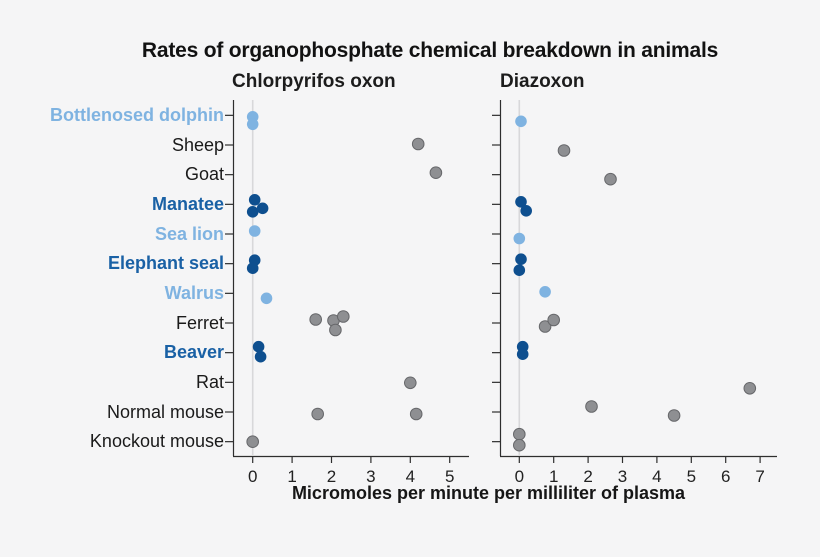 The width and height of the screenshot is (820, 557). I want to click on row-label-normal-mouse: Normal mouse, so click(165, 411).